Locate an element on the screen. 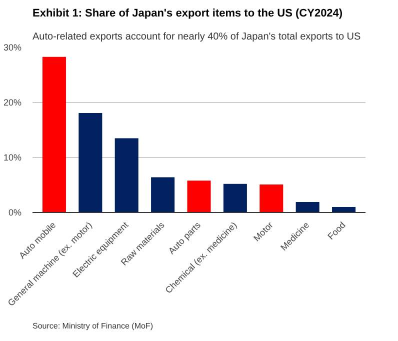  y-tick-label: 20% is located at coordinates (12, 103).